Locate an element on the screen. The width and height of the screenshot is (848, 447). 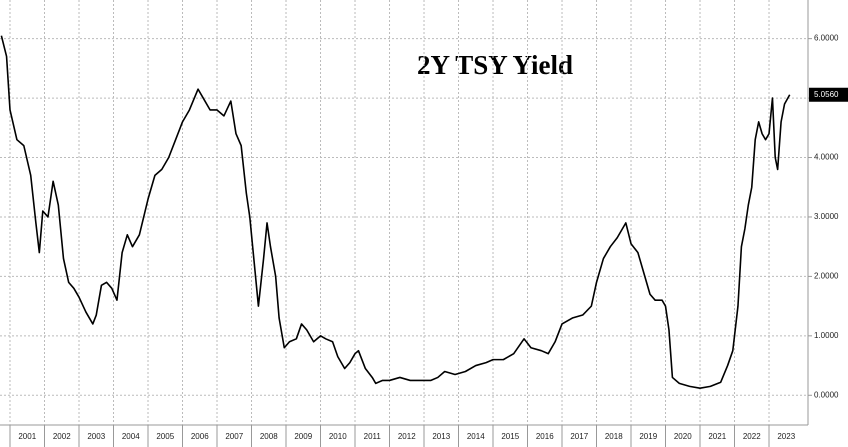
x-tick-label: 2008 is located at coordinates (269, 436).